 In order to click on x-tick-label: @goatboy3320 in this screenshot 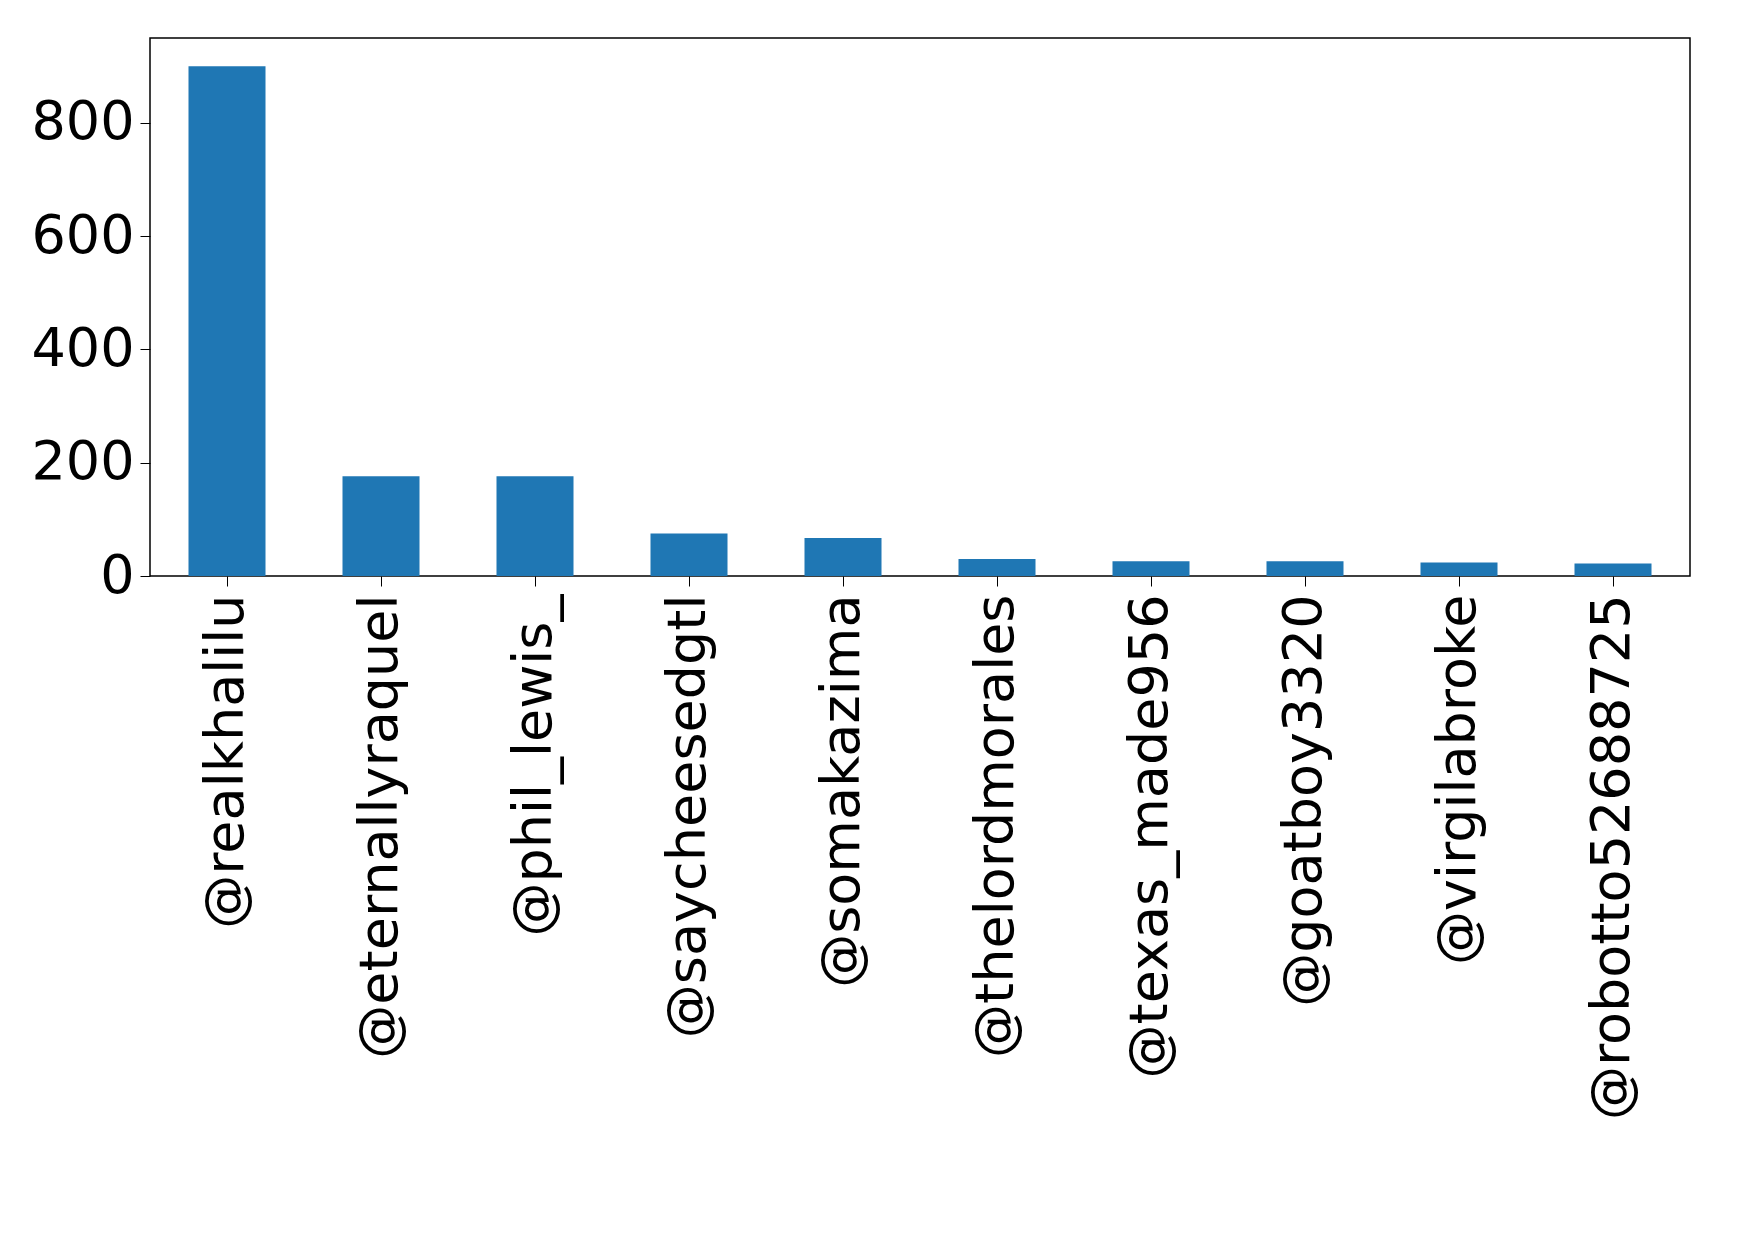, I will do `click(1302, 800)`.